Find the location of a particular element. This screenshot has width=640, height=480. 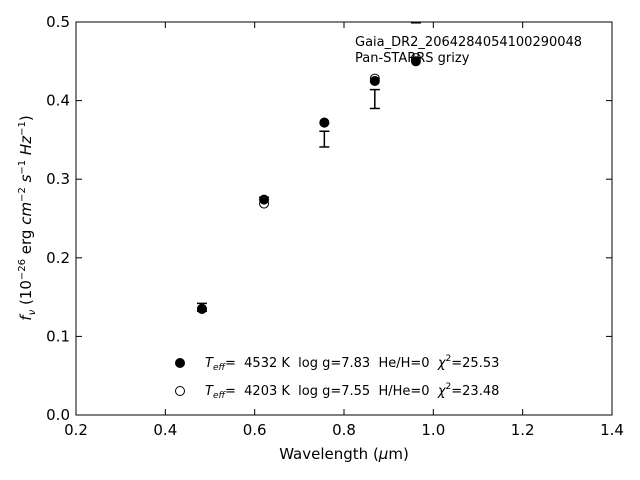

x-tick-label: 1.4 is located at coordinates (612, 430).